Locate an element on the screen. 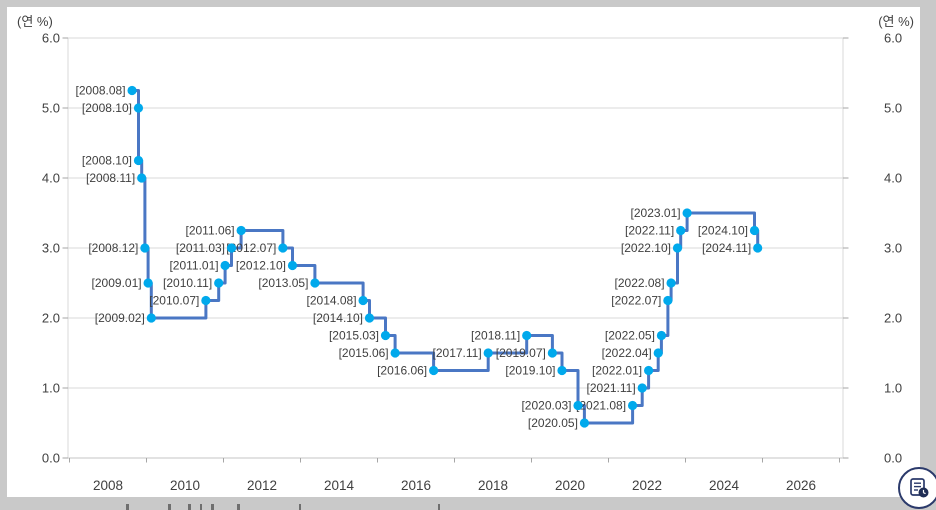 The image size is (936, 510). data-label: [2020.05] is located at coordinates (553, 423).